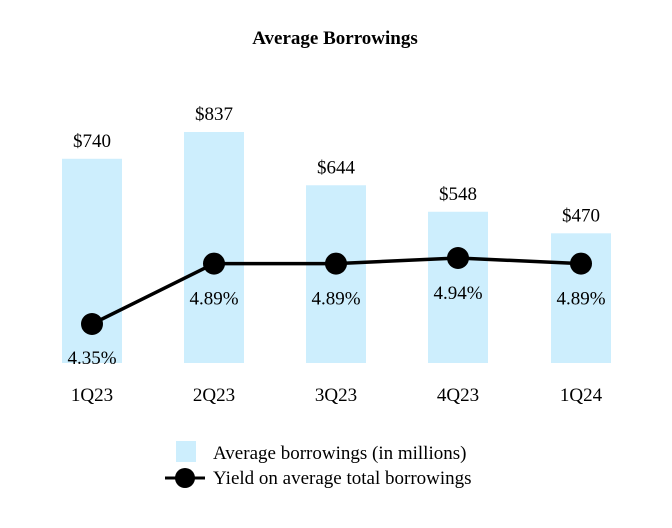  Describe the element at coordinates (92, 324) in the screenshot. I see `yield-point-1q23` at that location.